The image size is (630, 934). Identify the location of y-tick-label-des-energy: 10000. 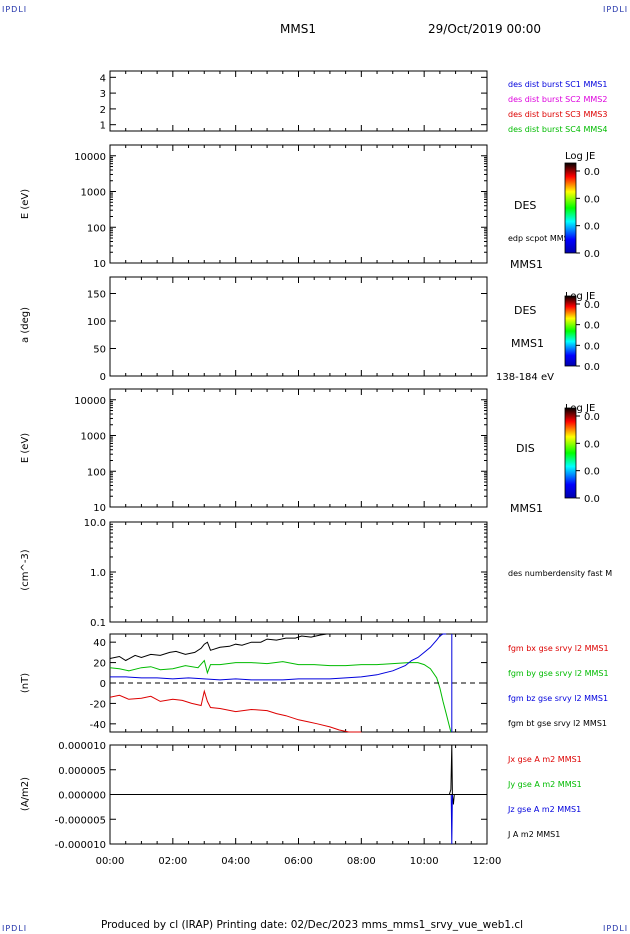
(90, 157).